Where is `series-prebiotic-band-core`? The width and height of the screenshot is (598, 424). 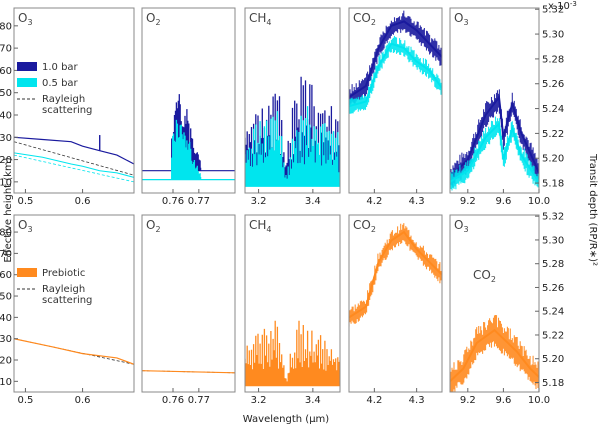 series-prebiotic-band-core is located at coordinates (494, 355).